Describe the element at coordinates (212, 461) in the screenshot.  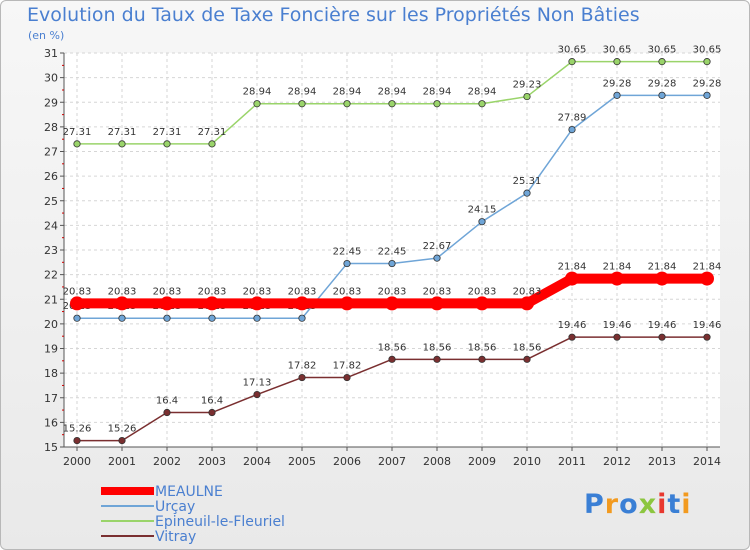
I see `x-tick-label: 2003` at that location.